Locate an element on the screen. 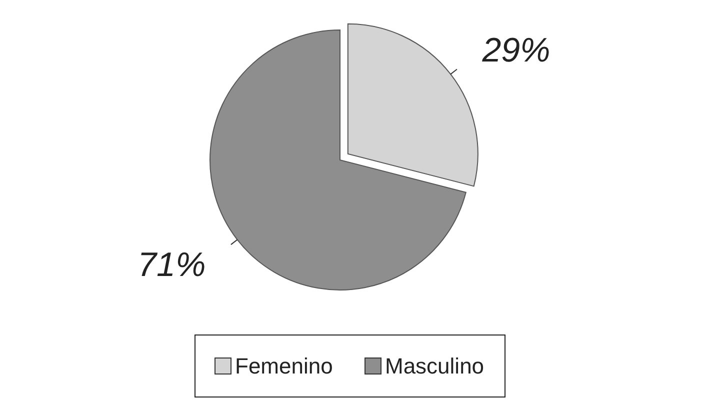  legend-label: Masculino is located at coordinates (434, 366).